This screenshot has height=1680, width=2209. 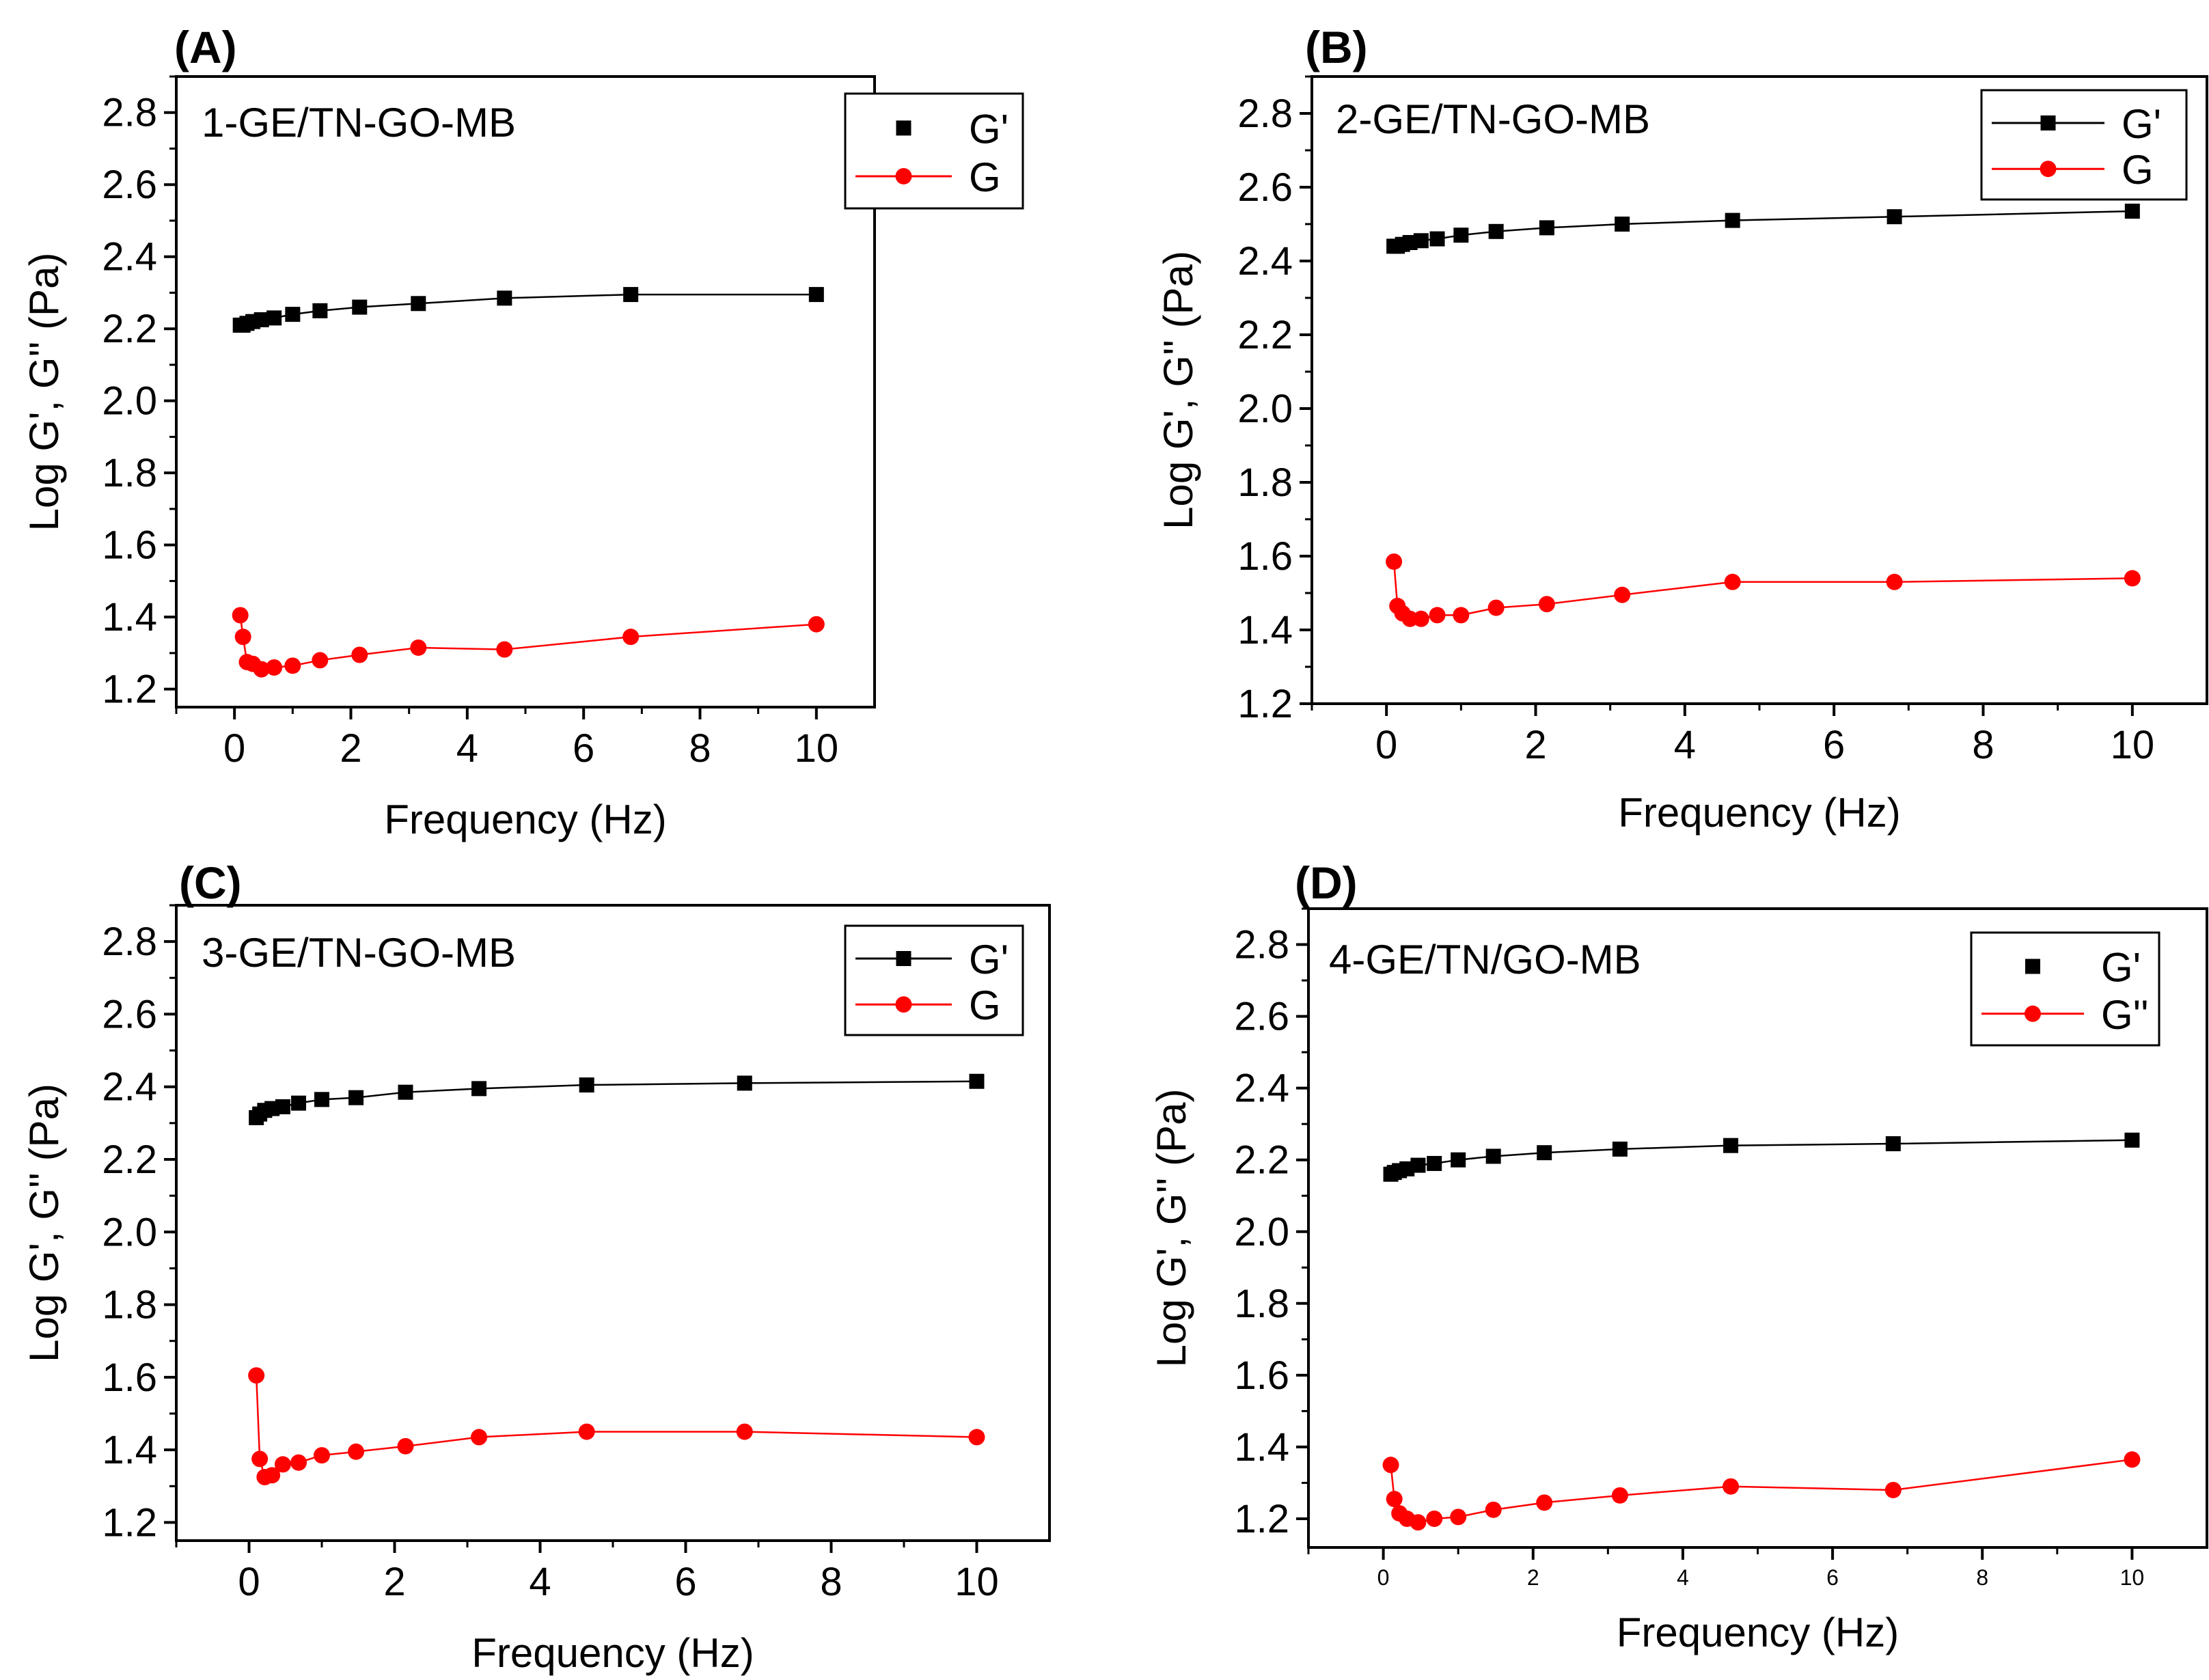 What do you see at coordinates (359, 953) in the screenshot?
I see `sample-label: 3-GE/TN-GO-MB` at bounding box center [359, 953].